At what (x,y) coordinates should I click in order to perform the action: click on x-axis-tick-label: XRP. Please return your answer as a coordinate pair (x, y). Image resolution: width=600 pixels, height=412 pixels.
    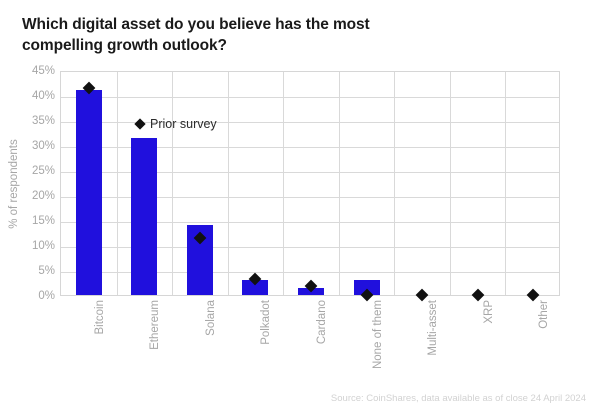
    Looking at the image, I should click on (488, 312).